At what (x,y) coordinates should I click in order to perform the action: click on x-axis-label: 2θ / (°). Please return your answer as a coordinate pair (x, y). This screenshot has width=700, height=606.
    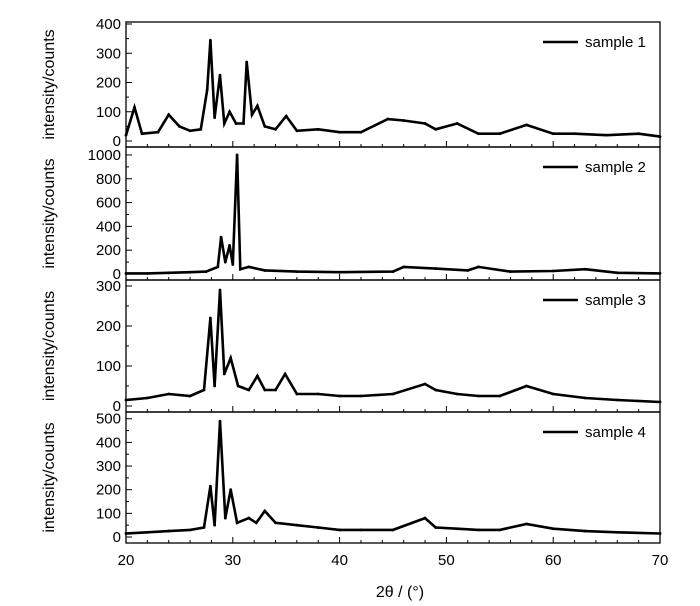
    Looking at the image, I should click on (400, 592).